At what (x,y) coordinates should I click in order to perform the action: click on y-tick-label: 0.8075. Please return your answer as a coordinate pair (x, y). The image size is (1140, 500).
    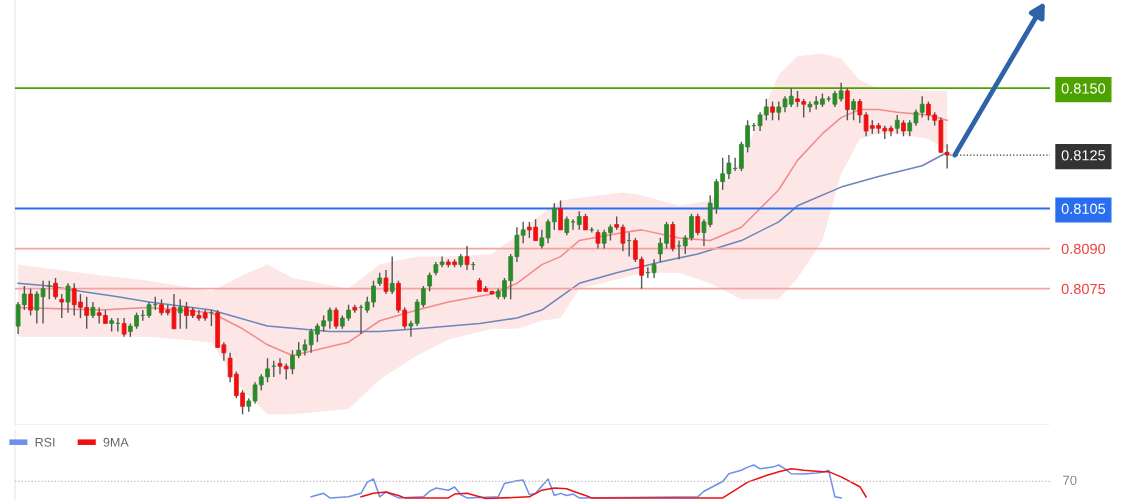
    Looking at the image, I should click on (1083, 289).